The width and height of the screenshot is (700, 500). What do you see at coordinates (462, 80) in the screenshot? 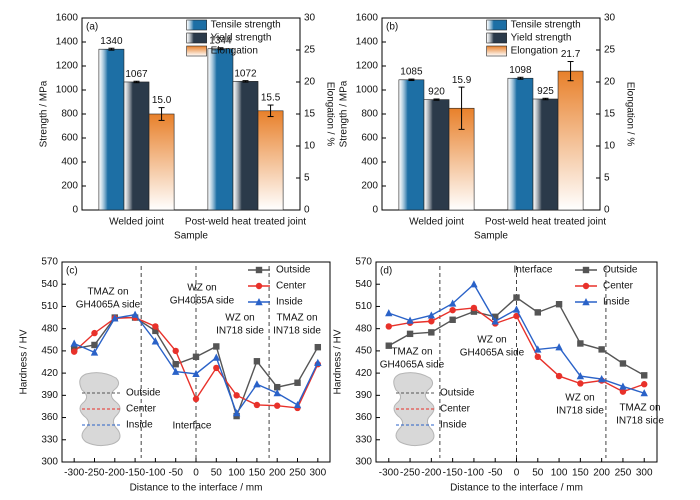
I see `value-label: 15.9` at bounding box center [462, 80].